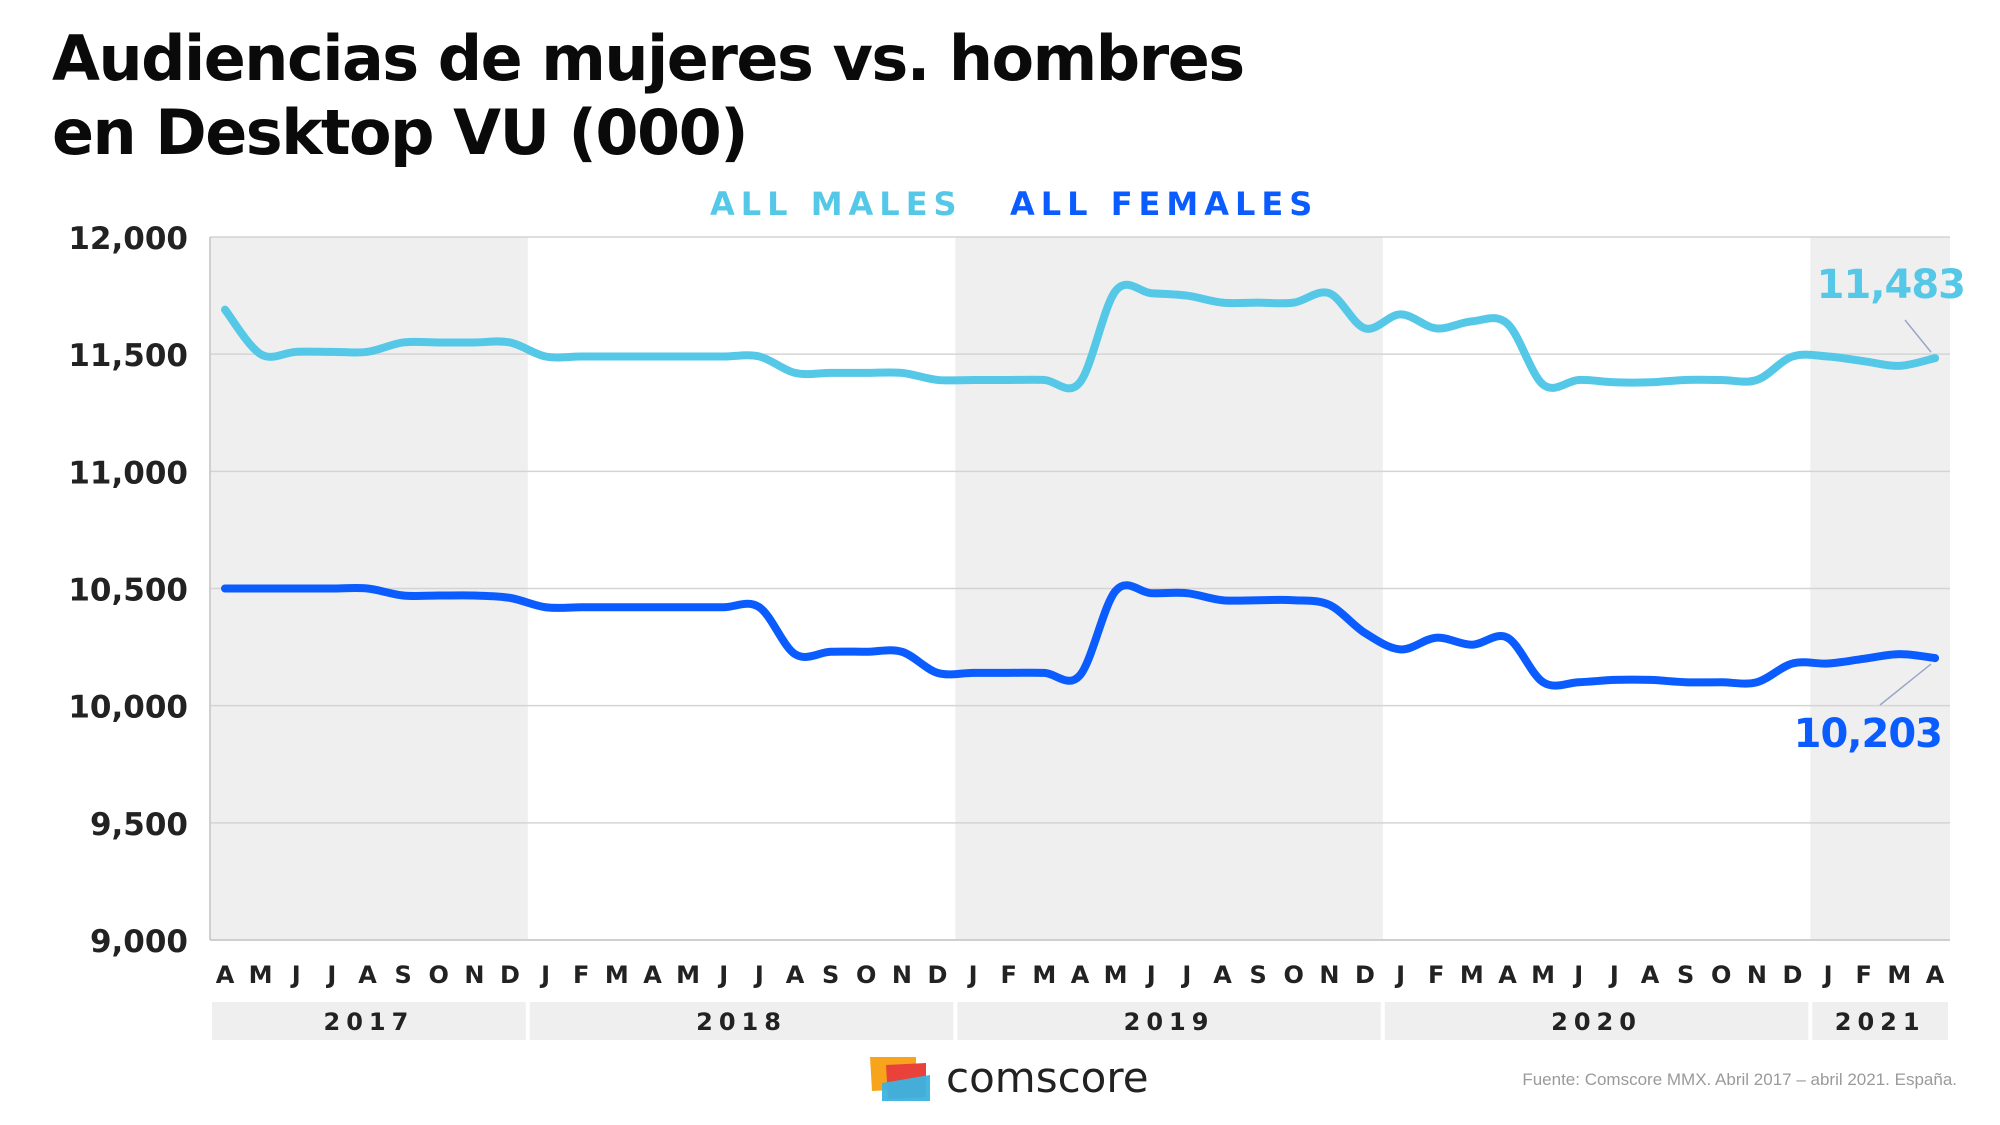 The width and height of the screenshot is (2000, 1125). What do you see at coordinates (1868, 734) in the screenshot?
I see `end-value-label: 10,203` at bounding box center [1868, 734].